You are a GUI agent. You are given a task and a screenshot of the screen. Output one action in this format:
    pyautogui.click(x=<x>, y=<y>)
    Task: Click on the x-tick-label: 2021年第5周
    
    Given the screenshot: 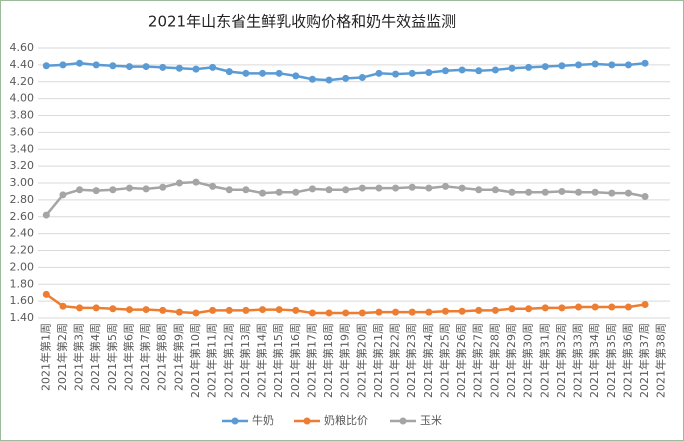 What is the action you would take?
    pyautogui.click(x=112, y=357)
    